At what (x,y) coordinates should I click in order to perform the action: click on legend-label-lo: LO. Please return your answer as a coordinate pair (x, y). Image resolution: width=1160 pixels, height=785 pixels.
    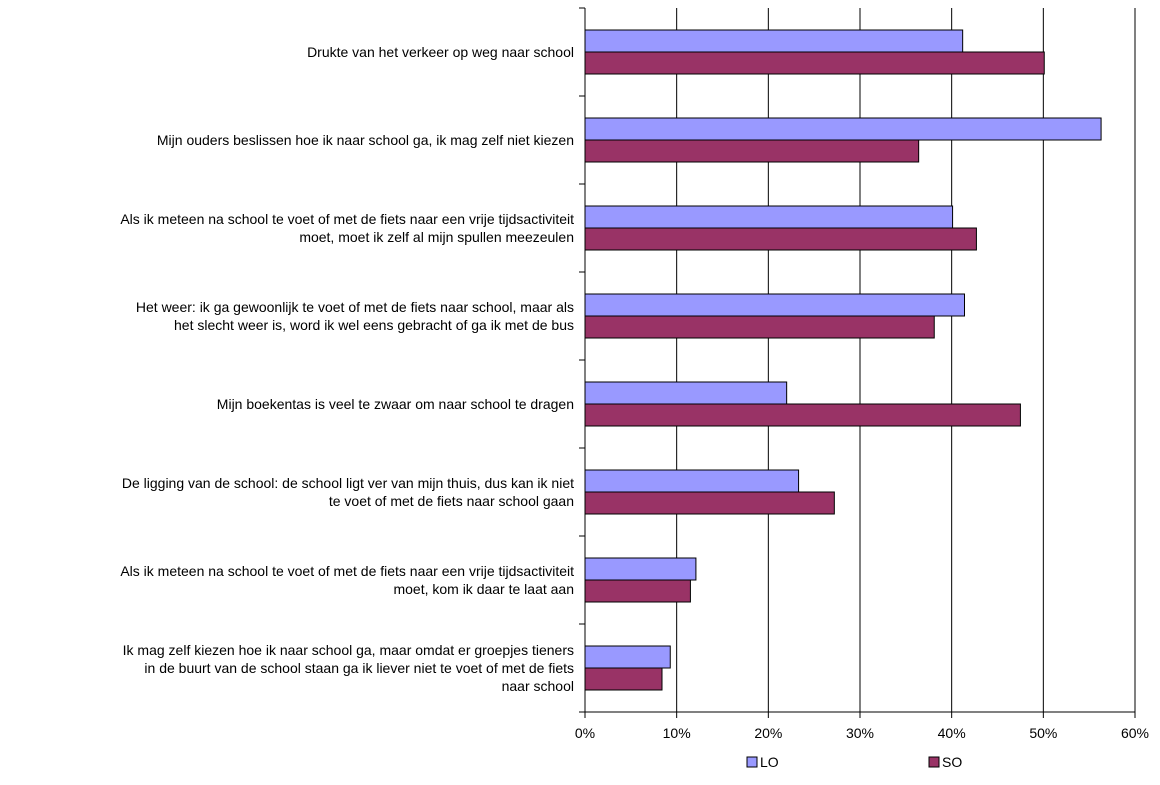
    Looking at the image, I should click on (769, 762).